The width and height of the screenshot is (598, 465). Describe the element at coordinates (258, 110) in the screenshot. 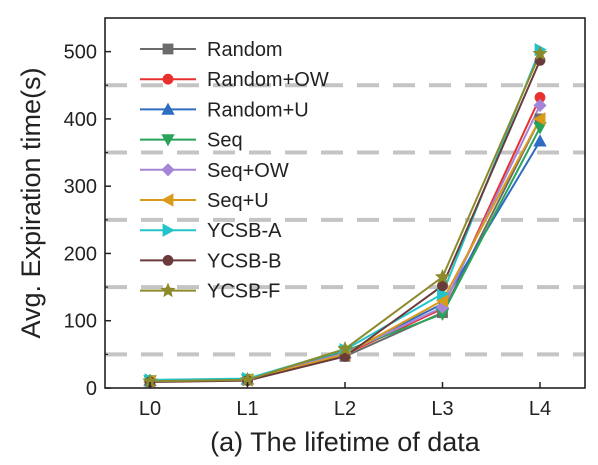

I see `legend-label: Random+U` at that location.